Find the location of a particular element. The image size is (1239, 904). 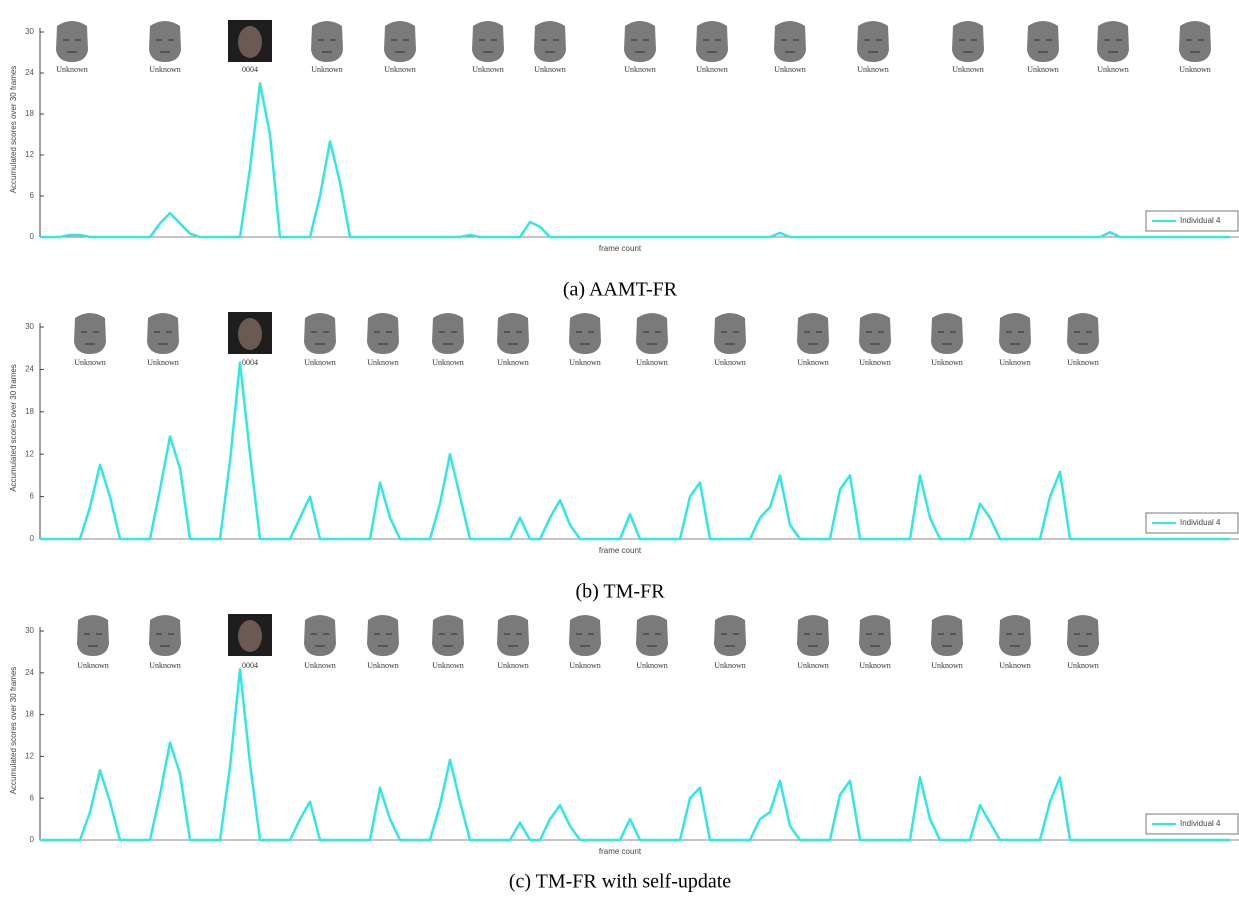

y-tick-label: 12 is located at coordinates (29, 154).